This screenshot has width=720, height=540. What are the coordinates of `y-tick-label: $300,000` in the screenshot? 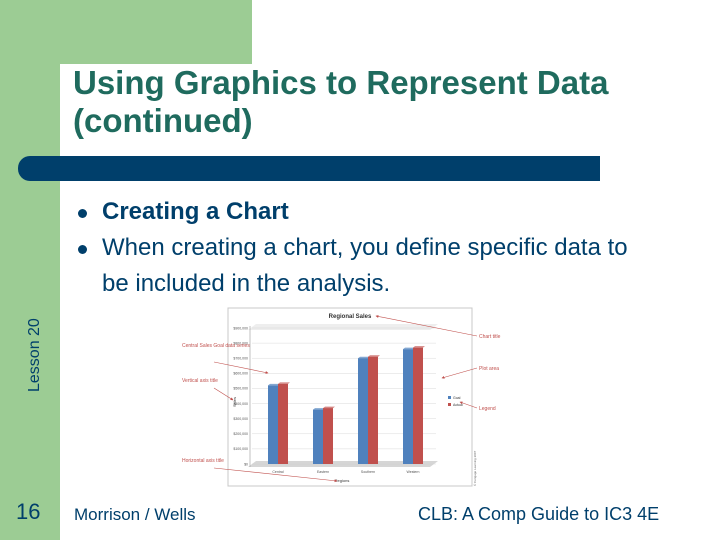 It's located at (240, 419).